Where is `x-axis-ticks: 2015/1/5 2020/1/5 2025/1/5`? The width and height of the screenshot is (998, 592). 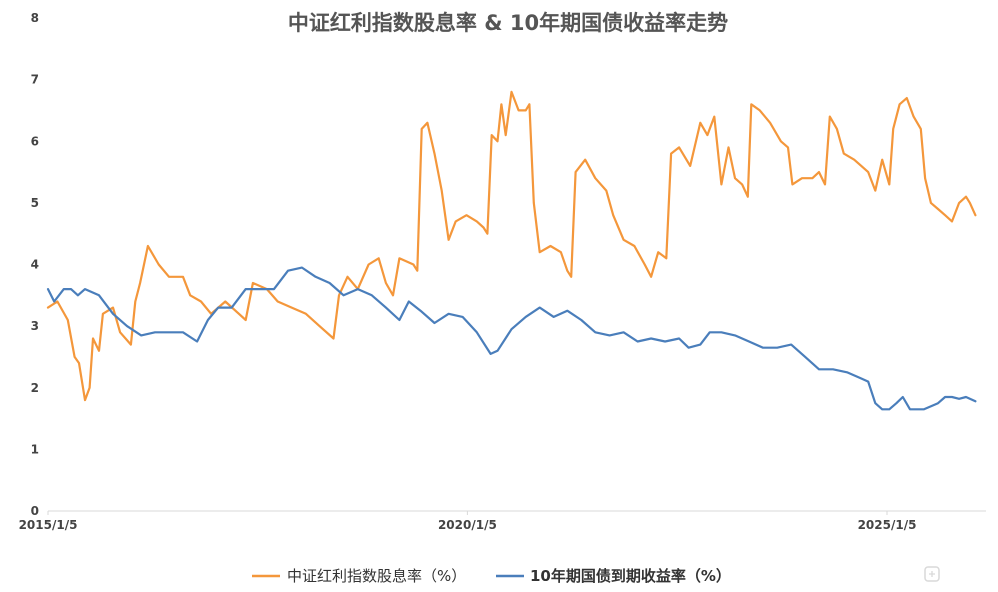
x-axis-ticks: 2015/1/5 2020/1/5 2025/1/5 is located at coordinates (468, 521).